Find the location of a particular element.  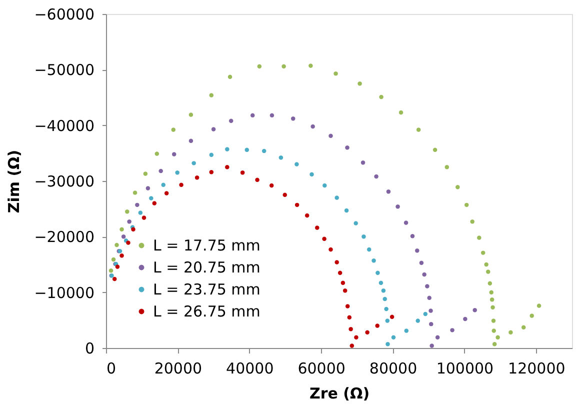

y-tick-label: −60000 is located at coordinates (64, 15).